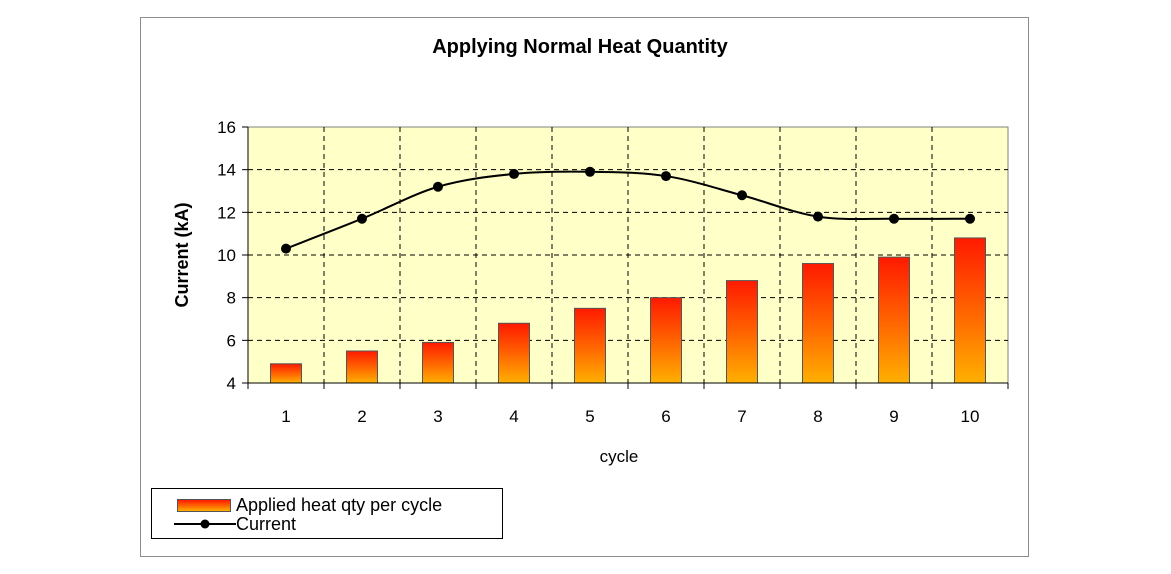 This screenshot has height=574, width=1171. I want to click on x-axis-label: cycle, so click(619, 456).